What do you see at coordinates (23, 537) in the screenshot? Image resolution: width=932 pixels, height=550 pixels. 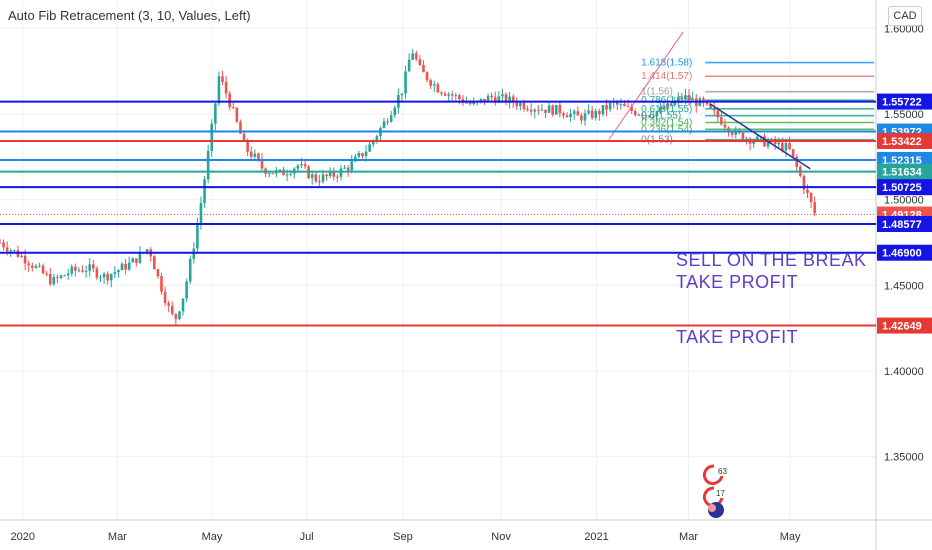 I see `x-tick-label-0: 2020` at bounding box center [23, 537].